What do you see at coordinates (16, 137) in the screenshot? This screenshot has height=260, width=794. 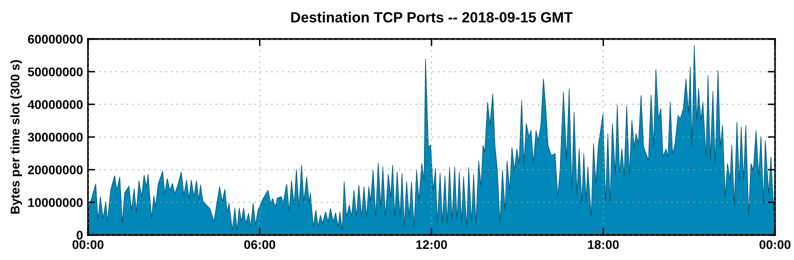 I see `y-axis-title: Bytes per time slot (300 s)` at bounding box center [16, 137].